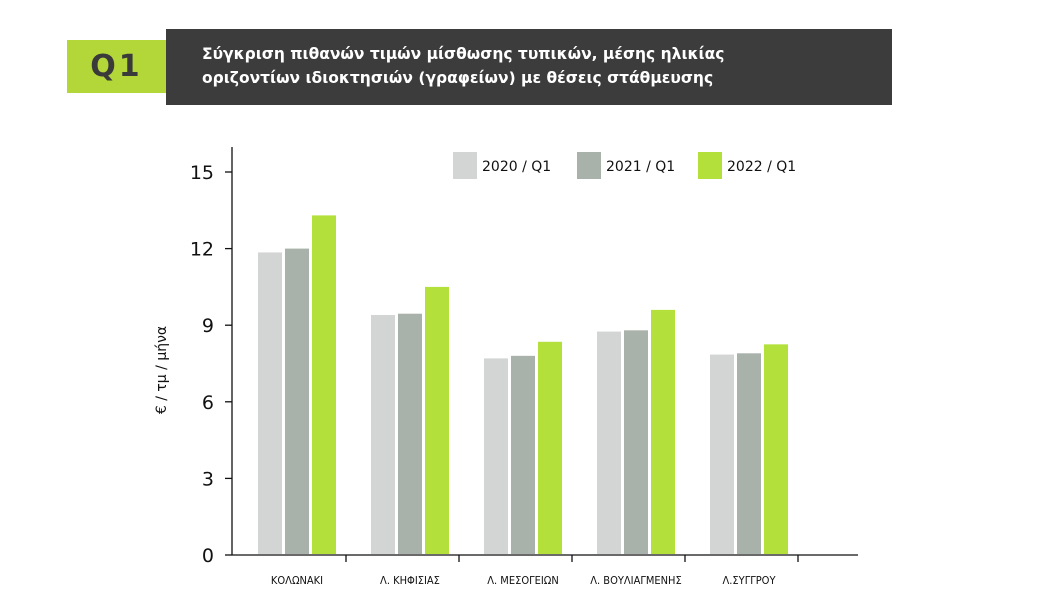  I want to click on quarter-badge: Q1, so click(116, 66).